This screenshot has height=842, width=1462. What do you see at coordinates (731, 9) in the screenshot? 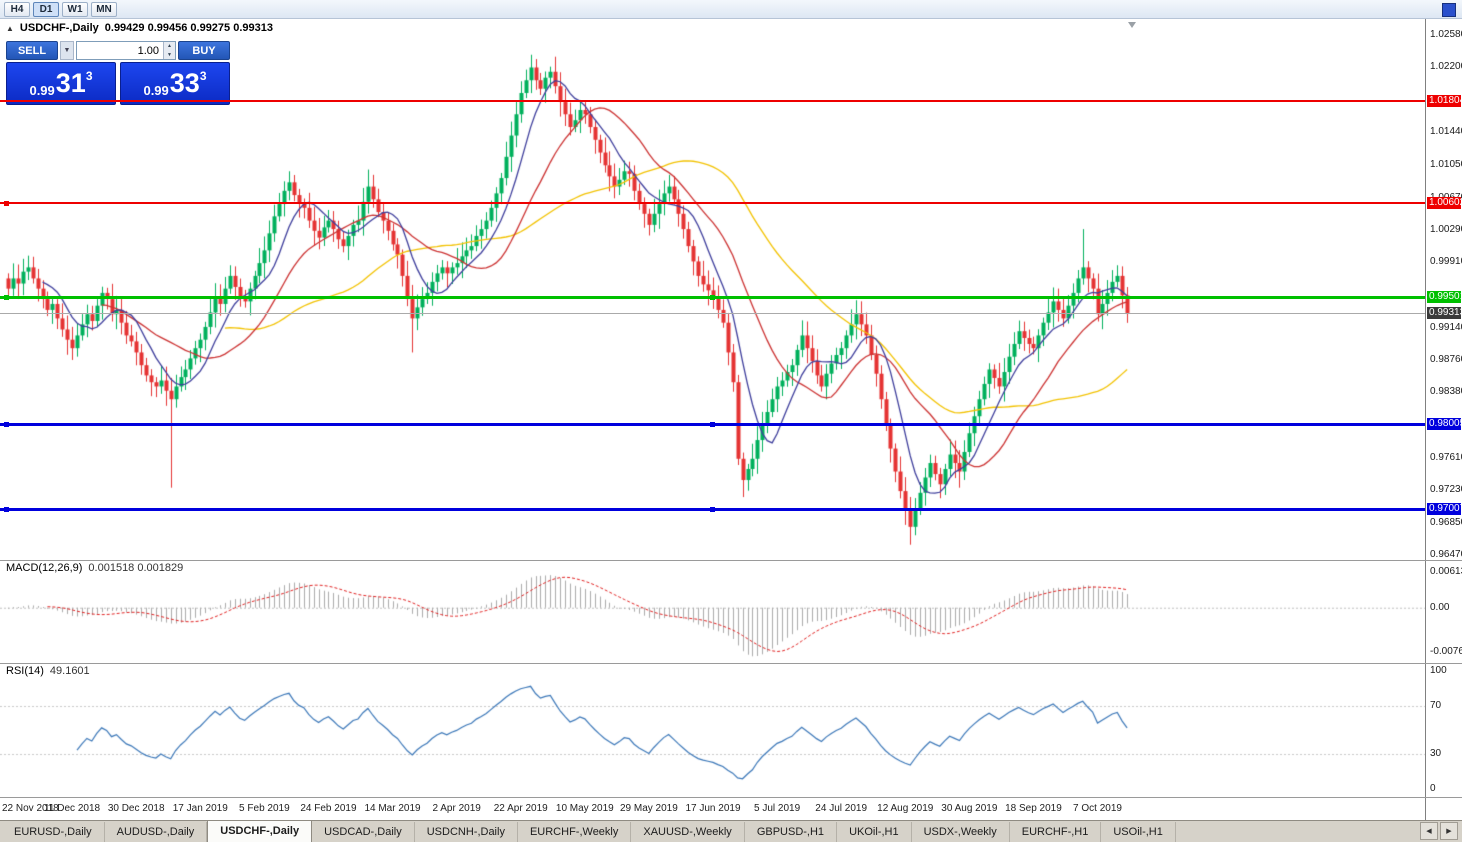
I see `timeframe-toolbar: H4 D1 W1 MN` at bounding box center [731, 9].